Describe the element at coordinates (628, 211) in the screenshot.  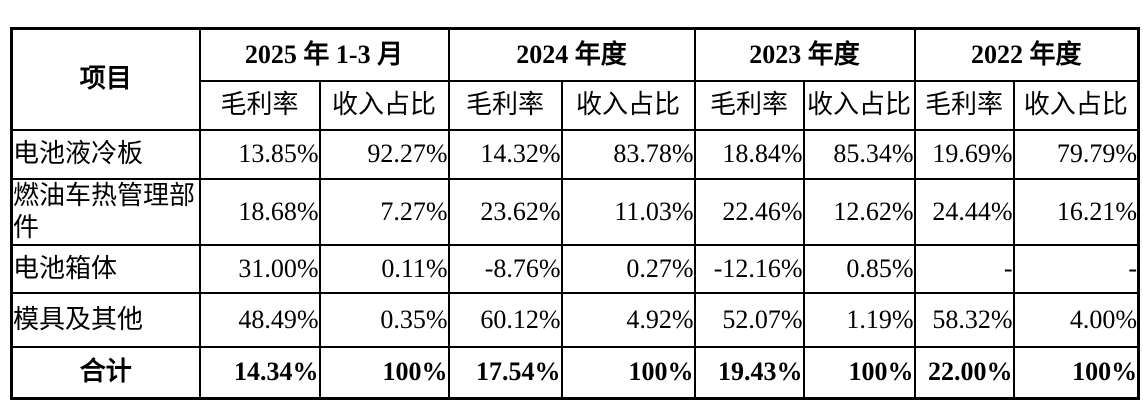
I see `value-cell: 11.03%` at that location.